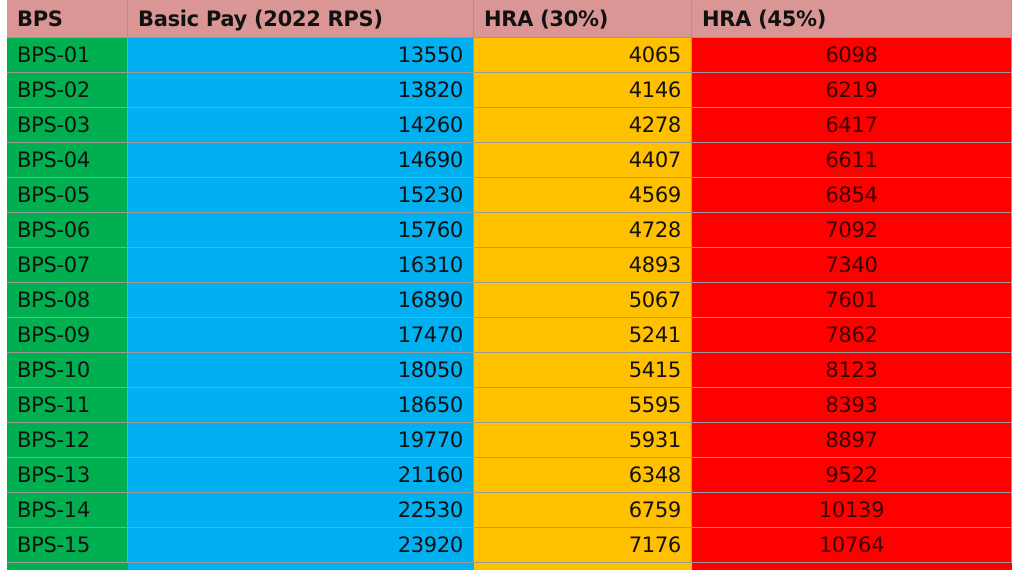 The width and height of the screenshot is (1020, 570). Describe the element at coordinates (301, 510) in the screenshot. I see `table-cell: 22530` at that location.